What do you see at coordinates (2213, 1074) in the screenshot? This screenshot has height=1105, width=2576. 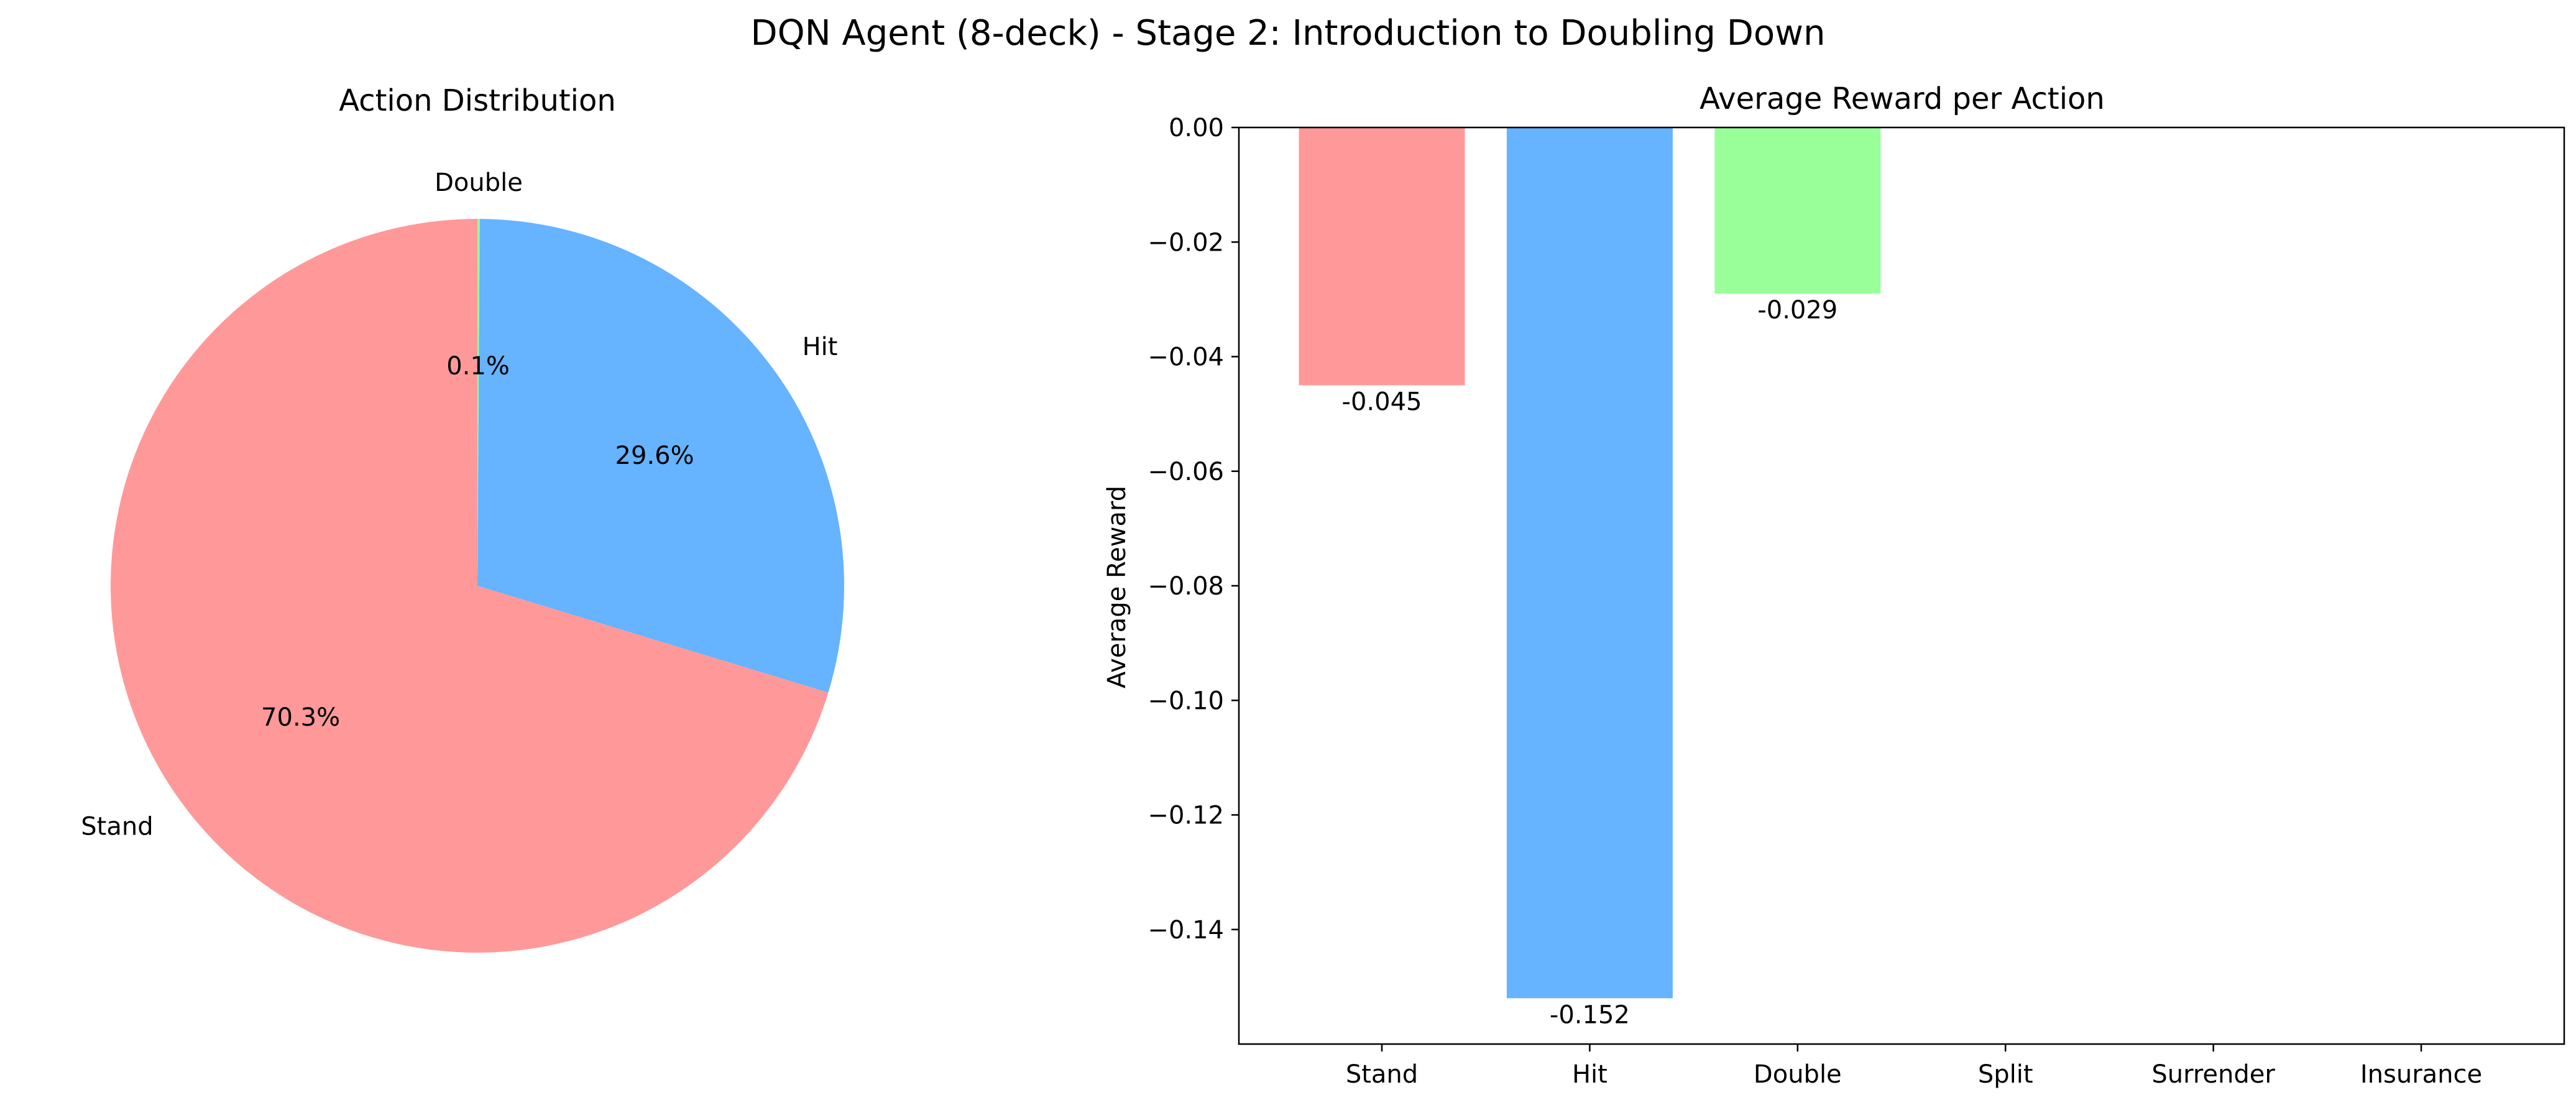 I see `x-tick-label-surrender: Surrender` at bounding box center [2213, 1074].